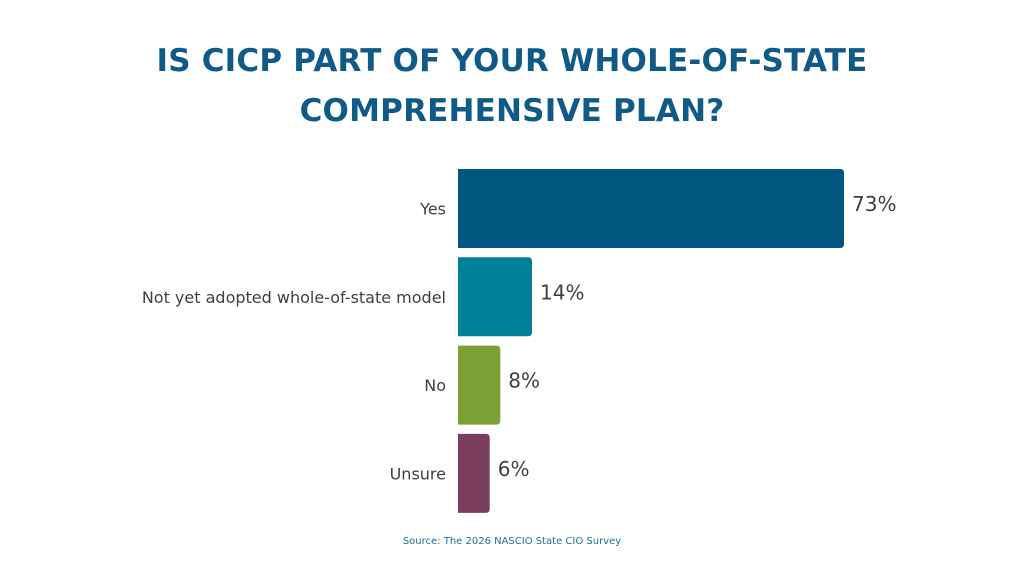 The height and width of the screenshot is (576, 1024). I want to click on source-note: Source: The 2026 NASCIO State CIO Survey, so click(512, 541).